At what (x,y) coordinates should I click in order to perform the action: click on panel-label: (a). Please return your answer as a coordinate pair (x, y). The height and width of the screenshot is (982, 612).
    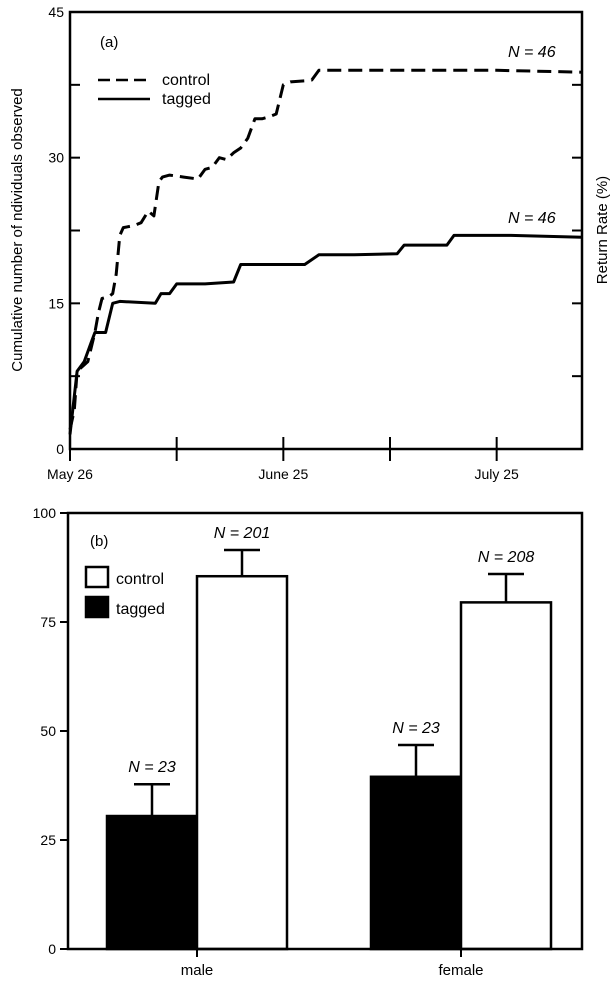
    Looking at the image, I should click on (109, 42).